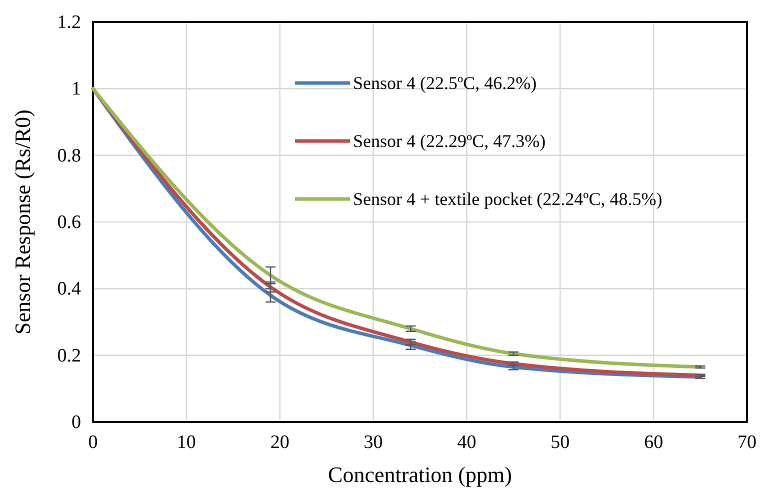 The height and width of the screenshot is (496, 771). What do you see at coordinates (445, 83) in the screenshot?
I see `legend-label: Sensor 4 (22.5ºC, 46.2%)` at bounding box center [445, 83].